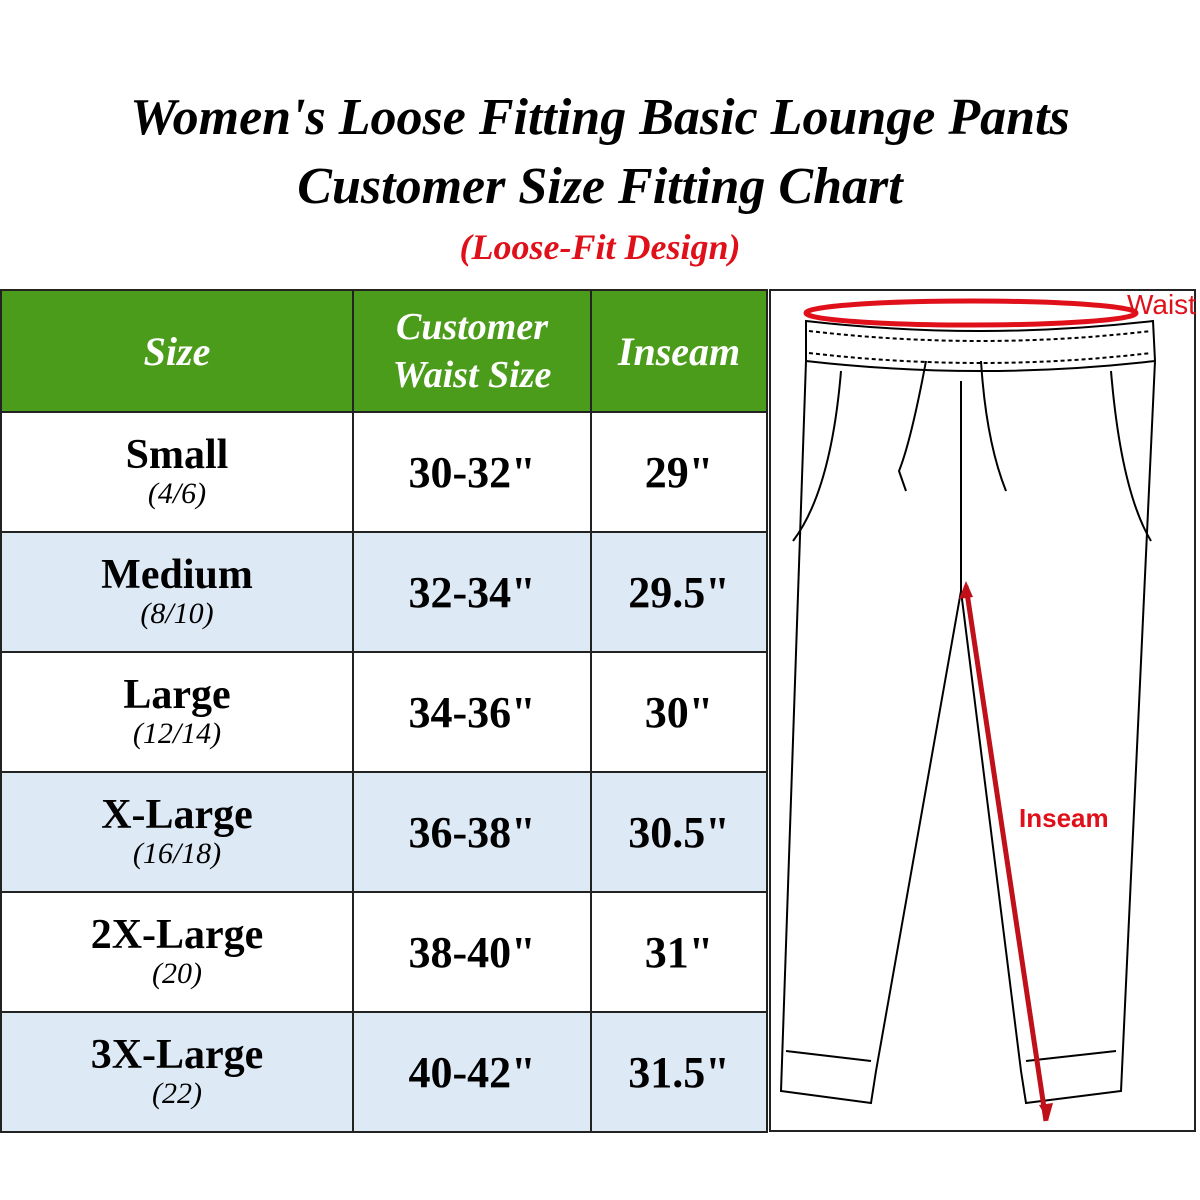 The image size is (1200, 1200). I want to click on inseam-cell: 30.5", so click(679, 832).